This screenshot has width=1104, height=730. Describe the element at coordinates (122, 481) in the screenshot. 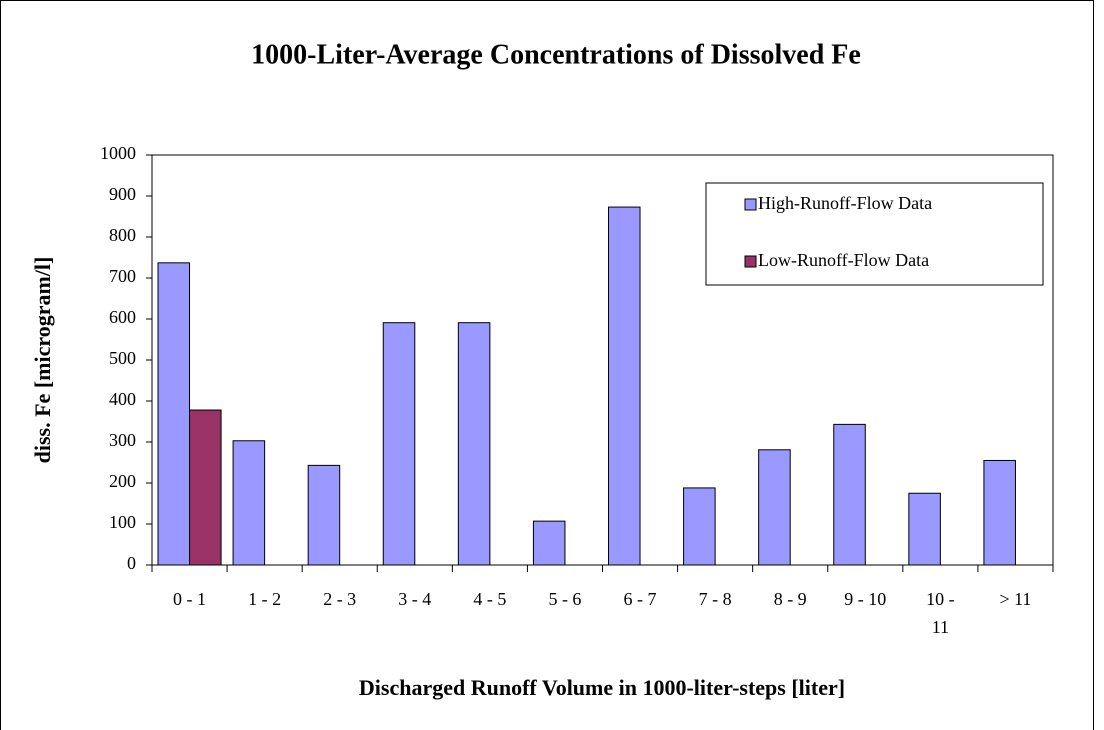

I see `y-tick-label: 200` at that location.